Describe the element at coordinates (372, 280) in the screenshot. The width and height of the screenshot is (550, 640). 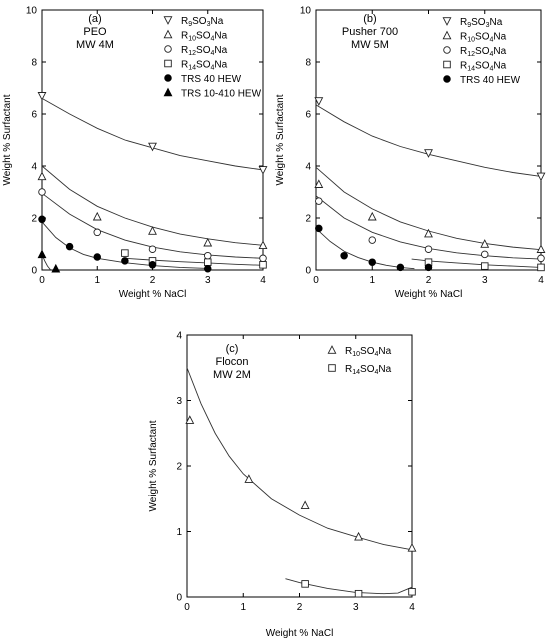
I see `x-tick-label: 1` at that location.